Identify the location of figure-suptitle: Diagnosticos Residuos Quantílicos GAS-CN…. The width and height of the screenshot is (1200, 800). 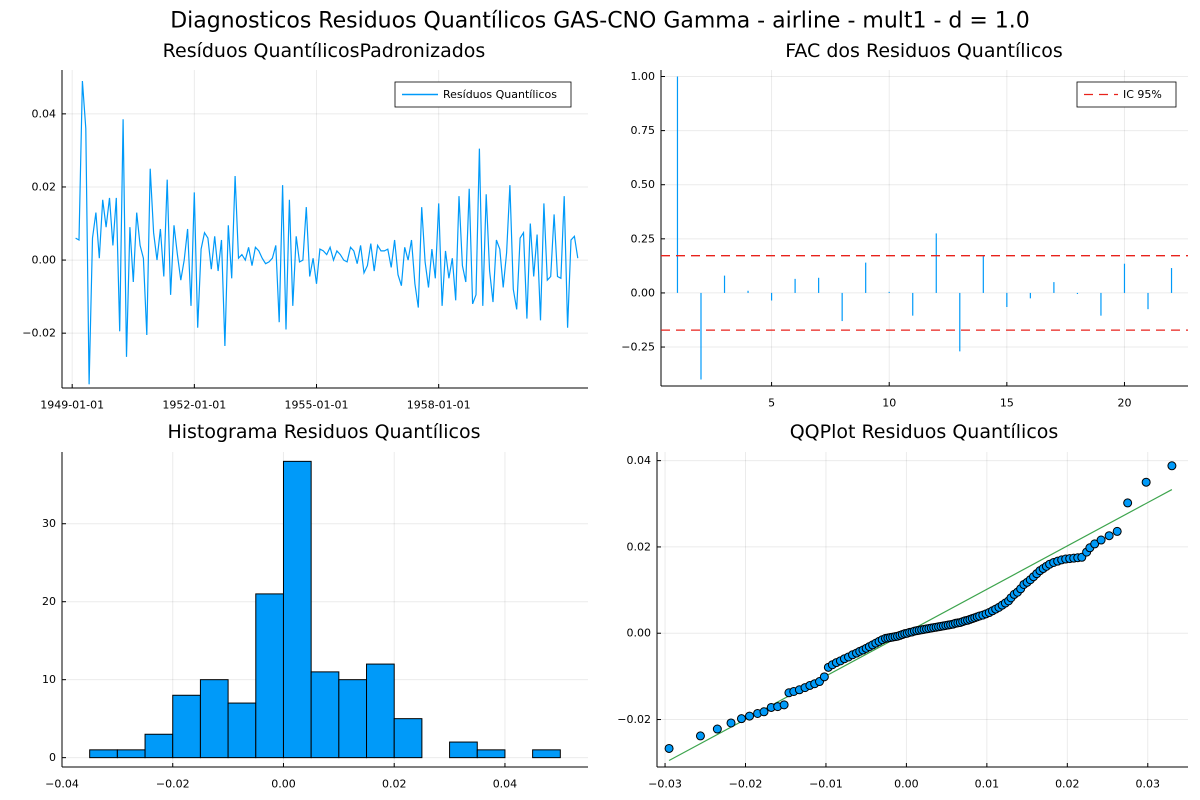
(600, 21).